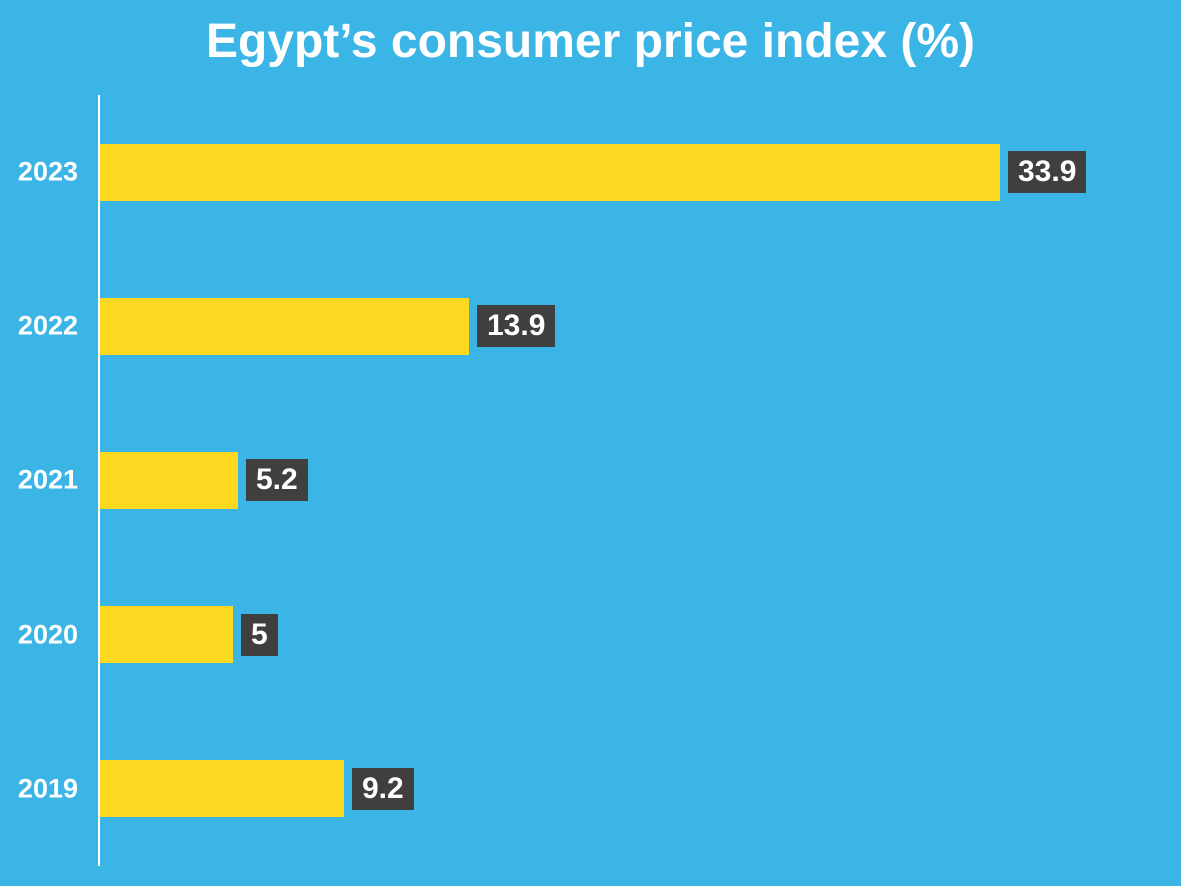  What do you see at coordinates (47, 171) in the screenshot?
I see `category-label-2023: 2023` at bounding box center [47, 171].